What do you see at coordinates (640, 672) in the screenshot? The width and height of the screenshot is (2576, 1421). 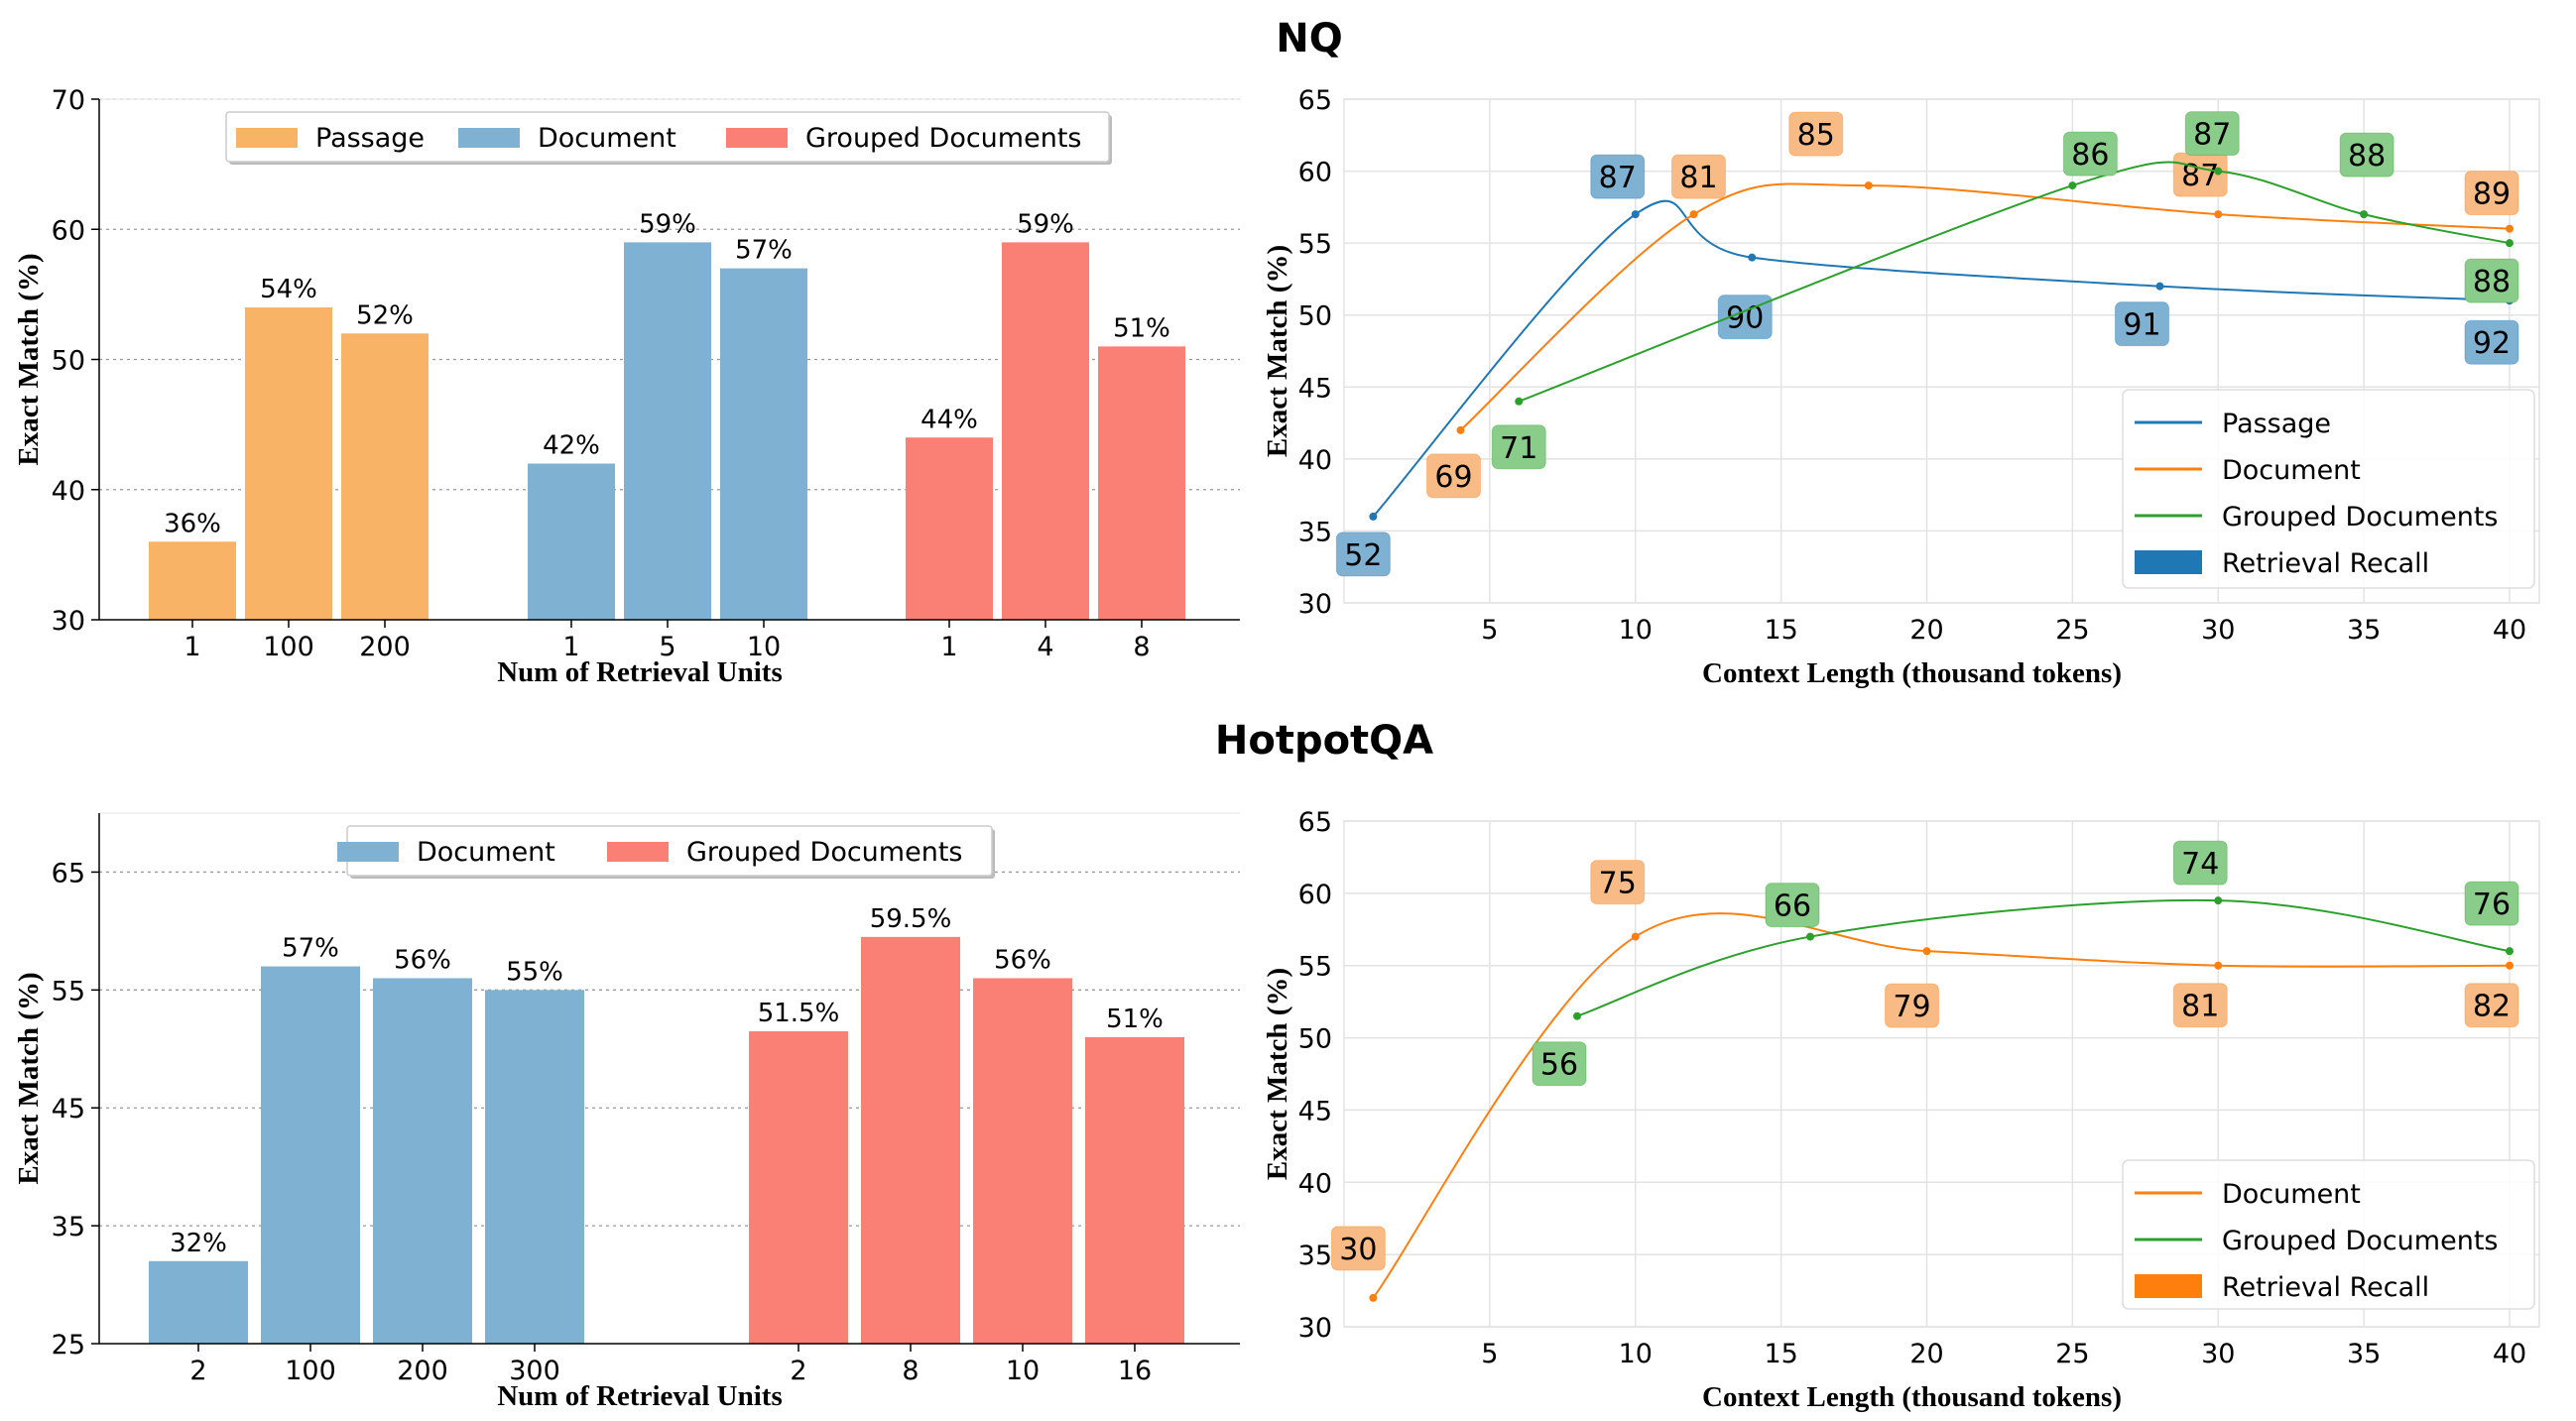 I see `x-axis-label: Num of Retrieval Units` at bounding box center [640, 672].